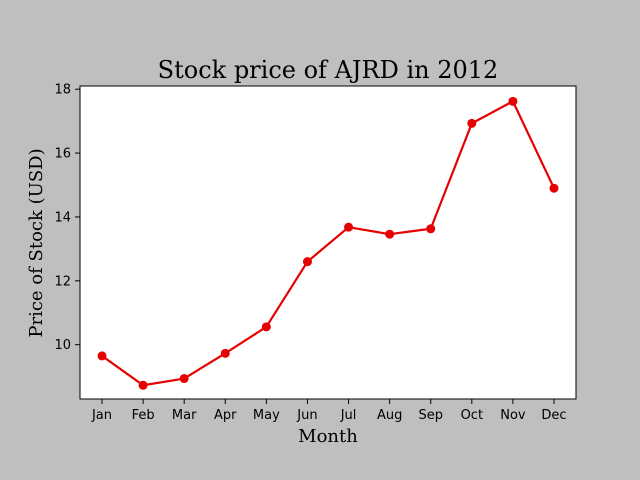 This screenshot has width=640, height=480. What do you see at coordinates (389, 415) in the screenshot?
I see `x-tick-label: Aug` at bounding box center [389, 415].